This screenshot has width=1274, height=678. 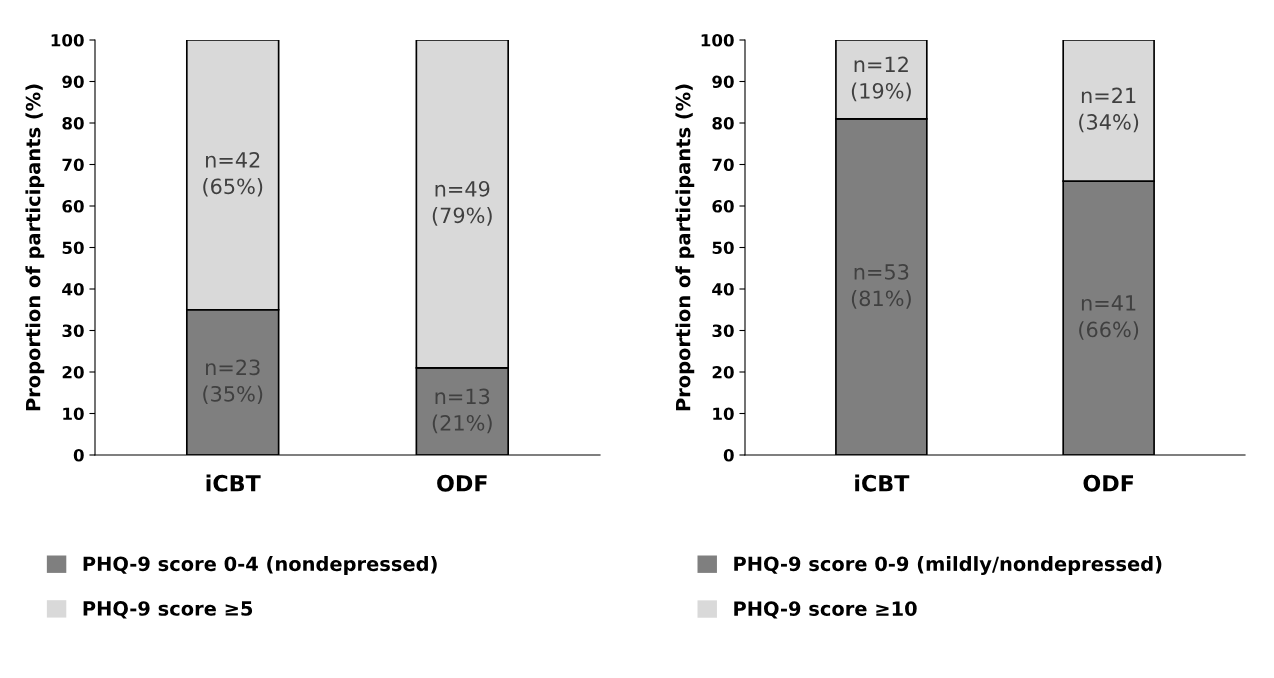 I want to click on data-label: n=13 (21%), so click(x=462, y=411).